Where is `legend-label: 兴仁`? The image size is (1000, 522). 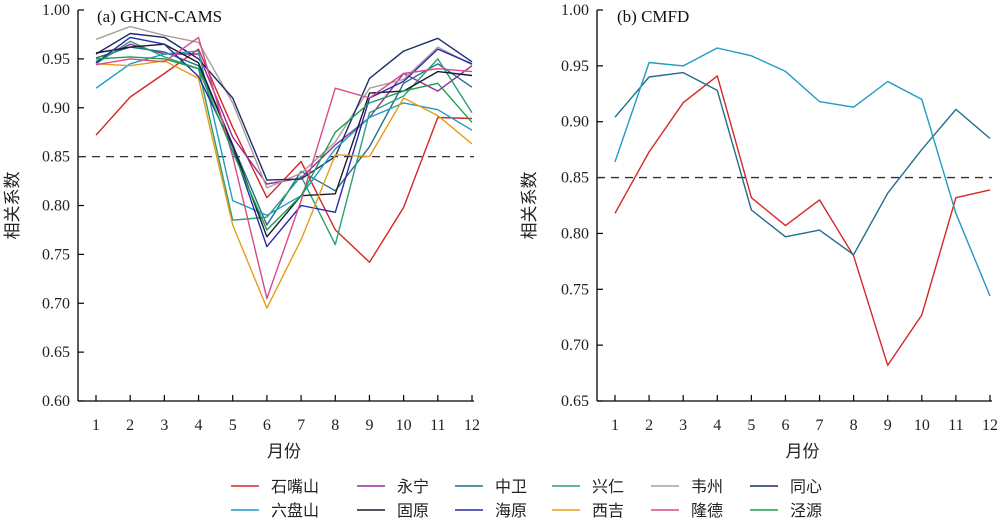
legend-label: 兴仁 is located at coordinates (608, 486).